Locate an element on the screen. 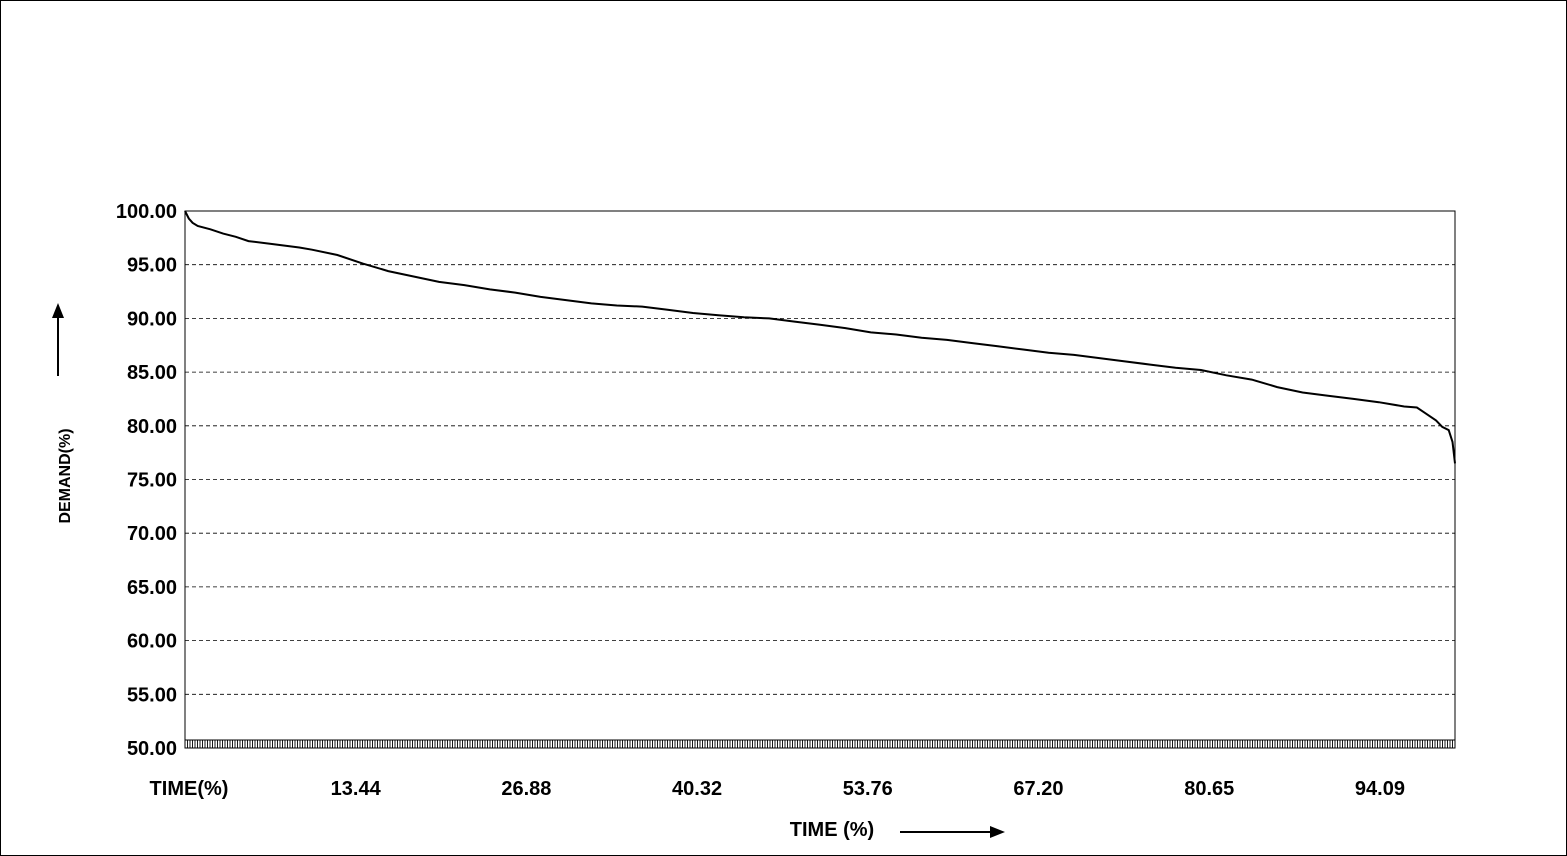  y-tick-label: 85.00 is located at coordinates (152, 373).